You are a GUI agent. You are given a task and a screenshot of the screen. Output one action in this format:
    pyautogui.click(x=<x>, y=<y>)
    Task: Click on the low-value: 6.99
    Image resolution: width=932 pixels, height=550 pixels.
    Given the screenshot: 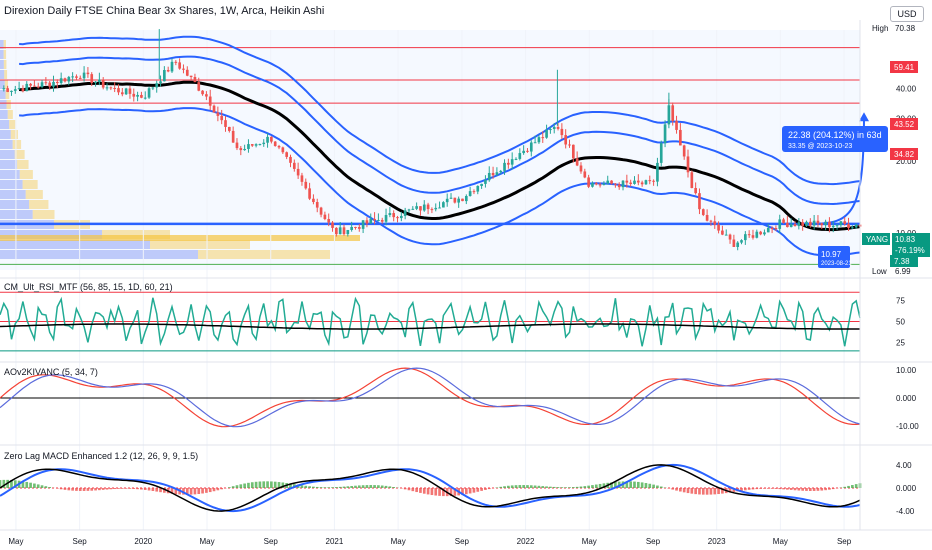 What is the action you would take?
    pyautogui.click(x=903, y=271)
    